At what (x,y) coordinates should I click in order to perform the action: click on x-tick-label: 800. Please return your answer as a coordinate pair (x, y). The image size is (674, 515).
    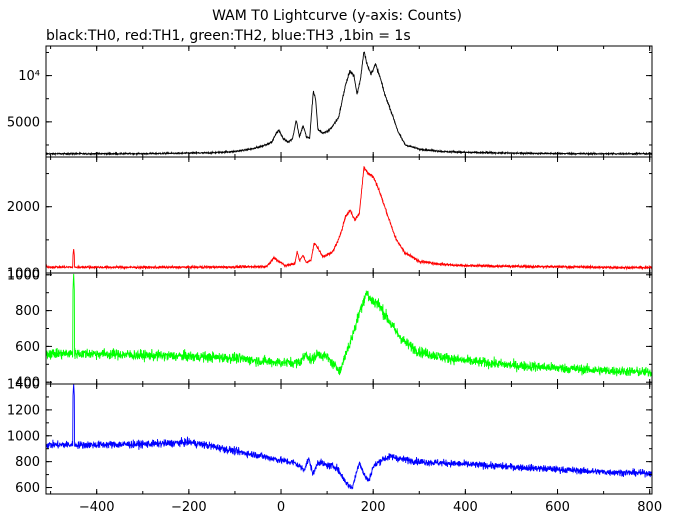
    Looking at the image, I should click on (649, 507).